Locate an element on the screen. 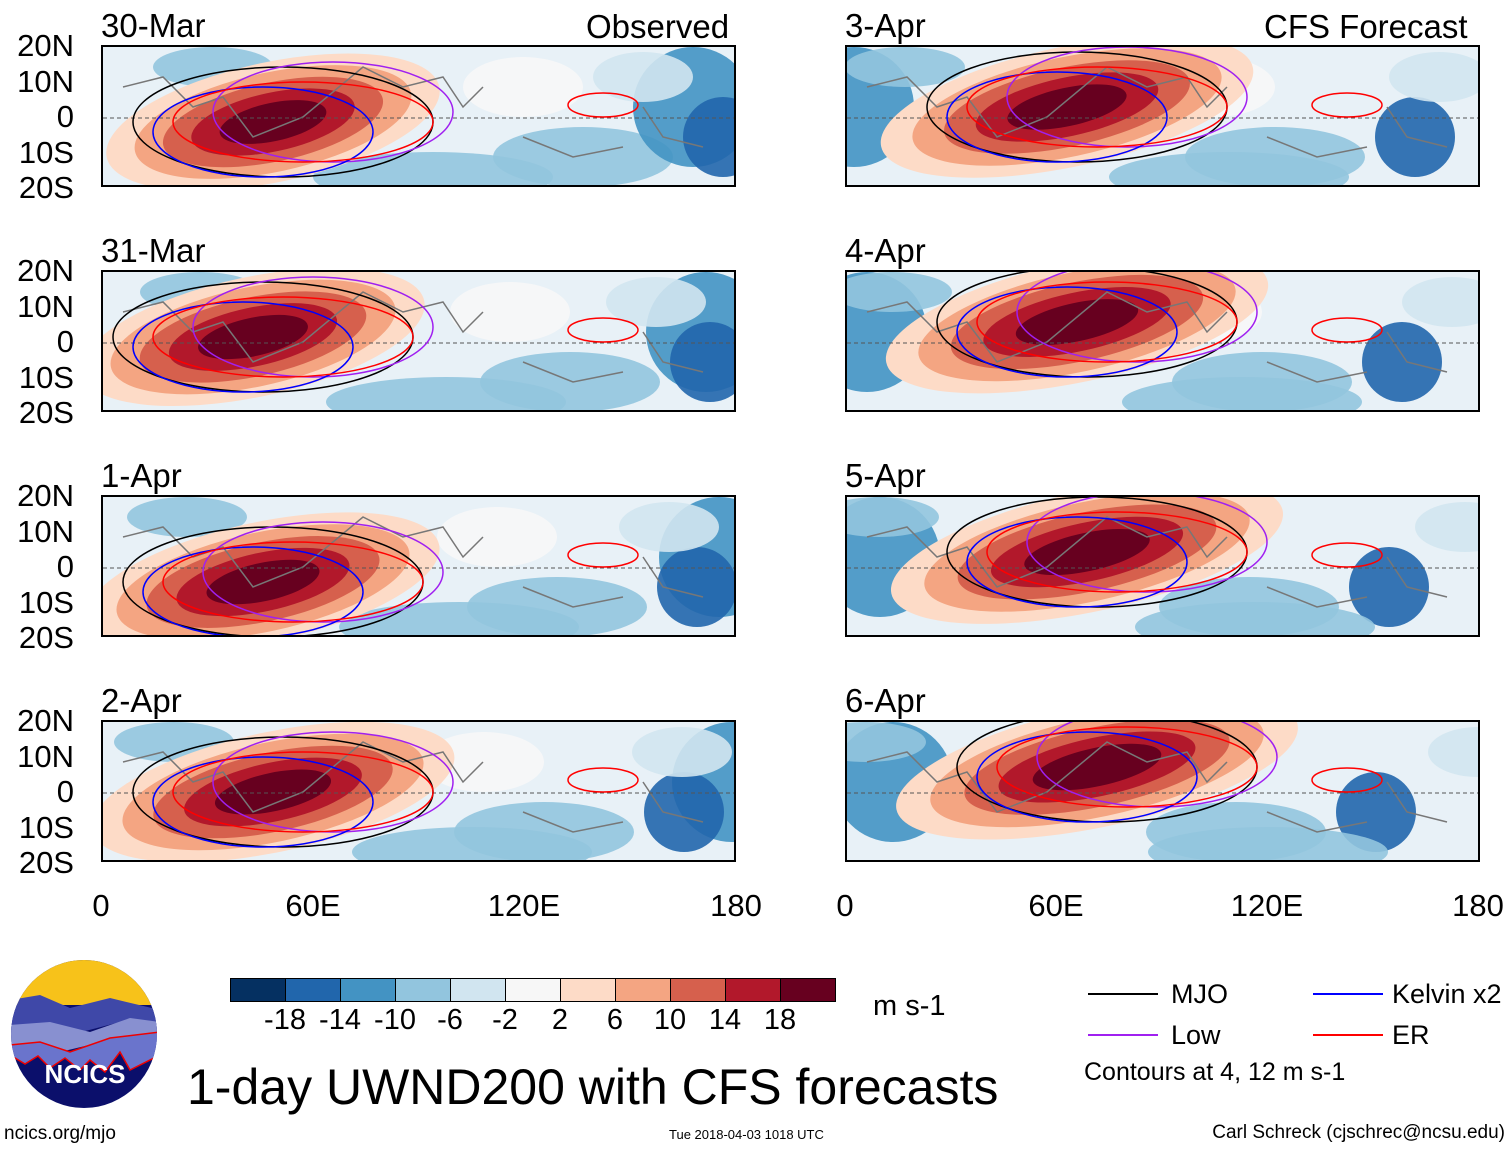 The image size is (1510, 1149). panel-date: 6-Apr is located at coordinates (885, 700).